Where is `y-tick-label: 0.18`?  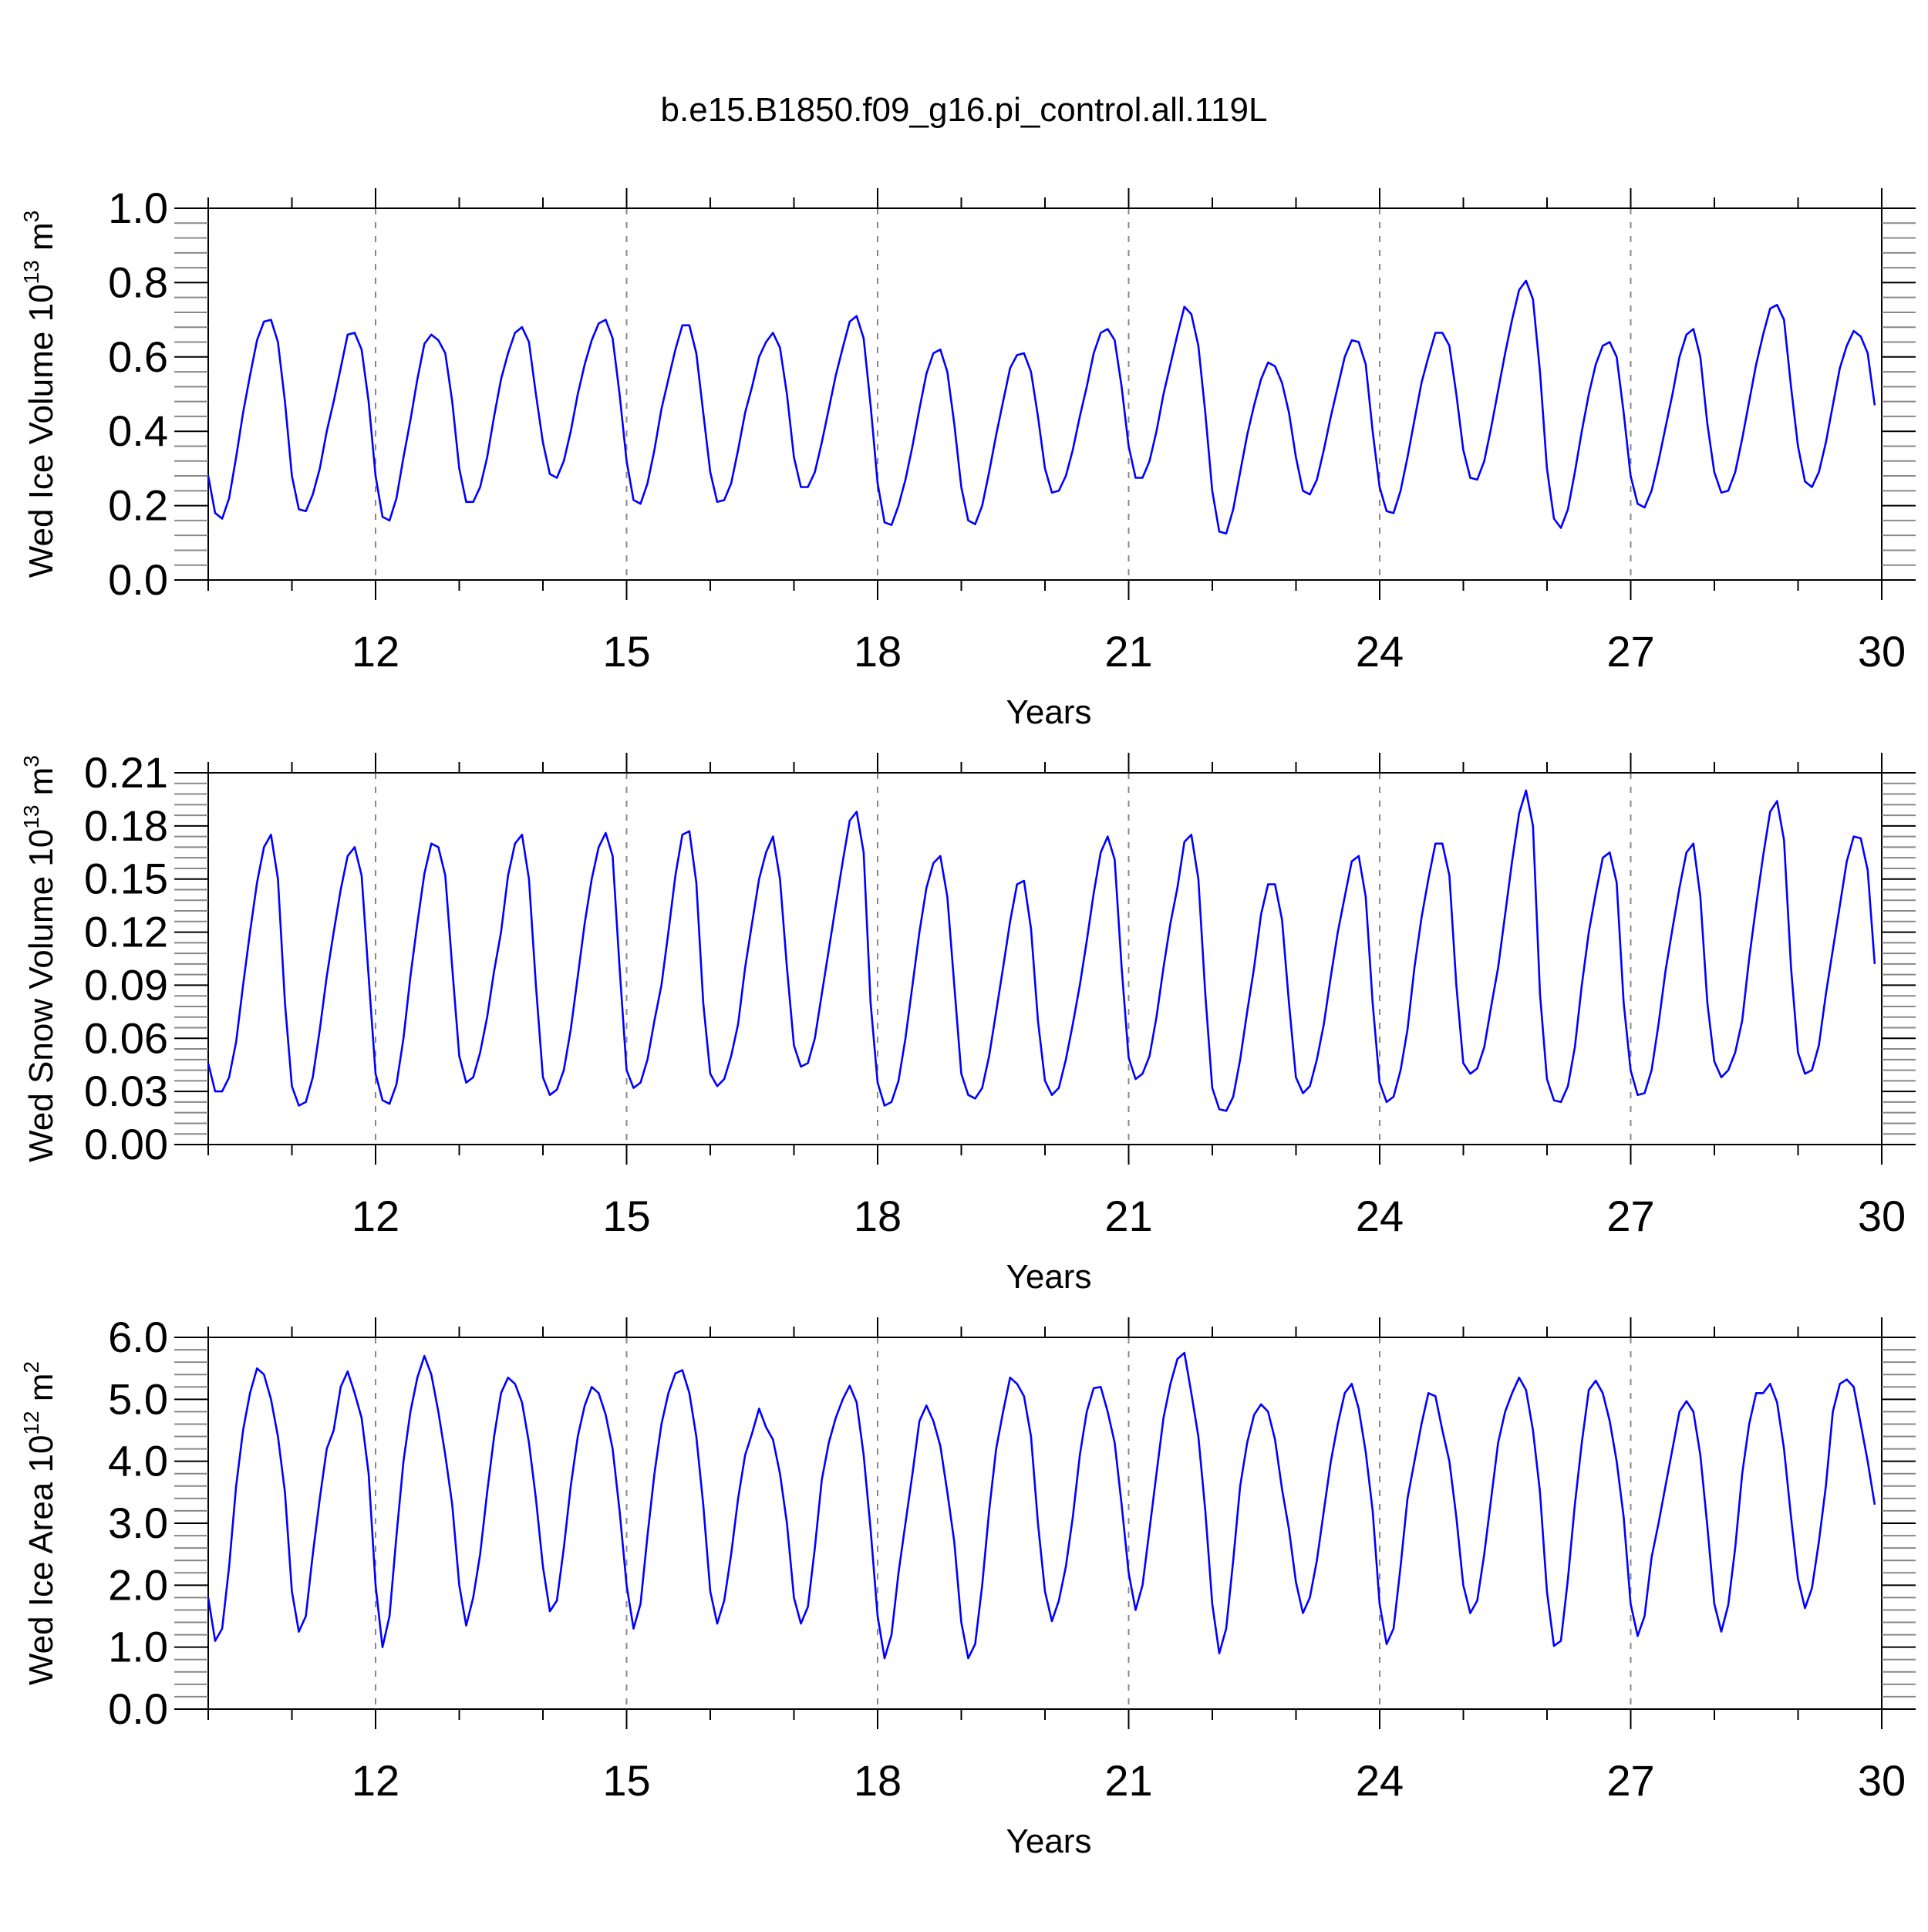 y-tick-label: 0.18 is located at coordinates (126, 825).